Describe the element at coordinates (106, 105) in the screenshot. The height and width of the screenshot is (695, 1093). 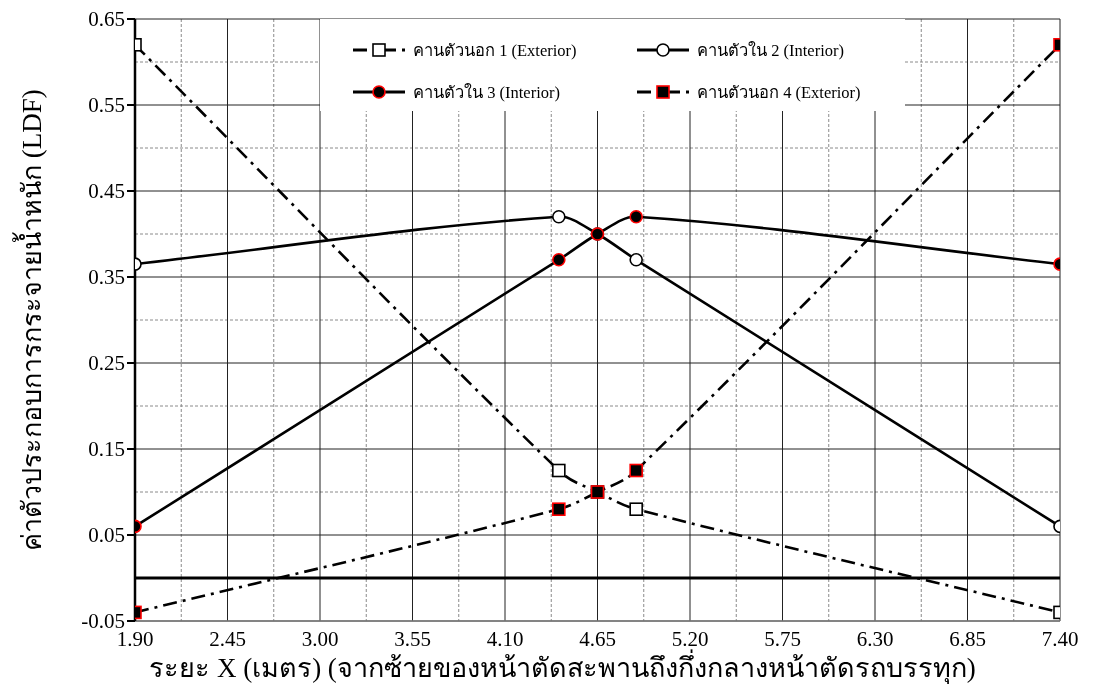
I see `y-tick-label: 0.55` at that location.